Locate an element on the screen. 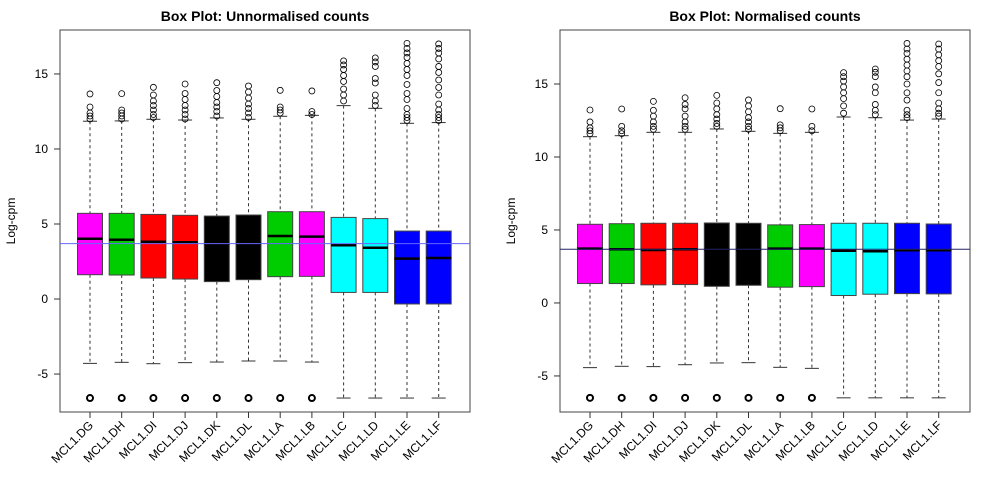 The height and width of the screenshot is (500, 1000). box-MCL1.LD is located at coordinates (375, 226).